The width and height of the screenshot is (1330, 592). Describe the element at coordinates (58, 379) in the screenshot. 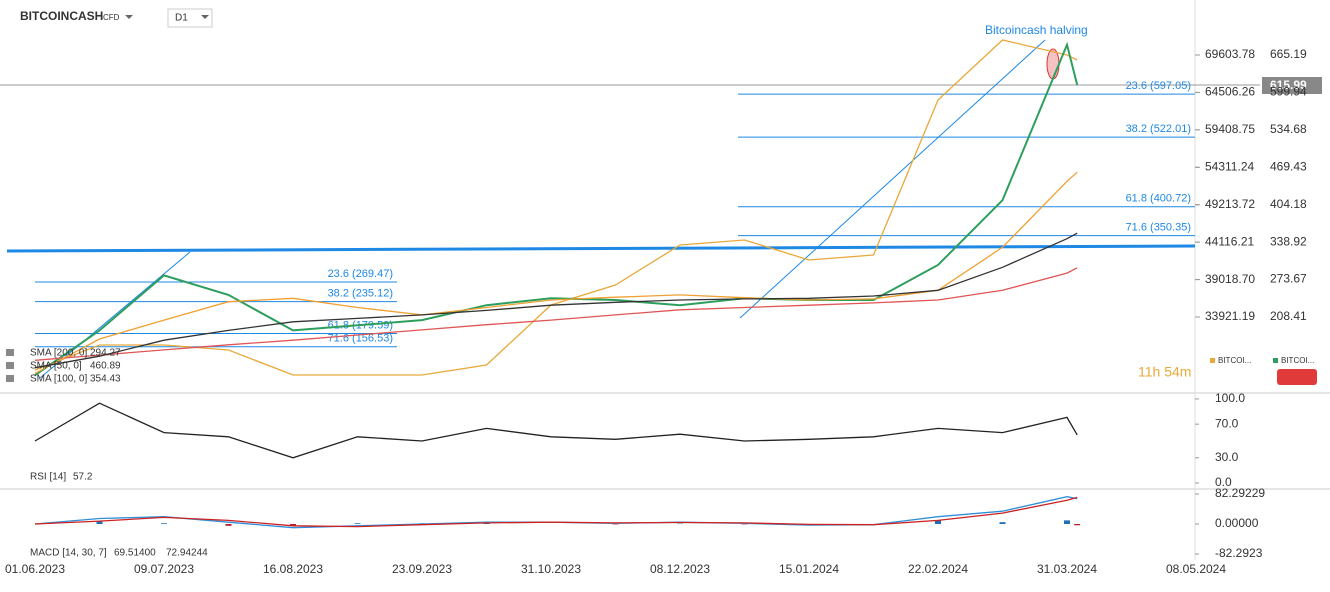

I see `legend-name: SMA [100, 0]` at that location.